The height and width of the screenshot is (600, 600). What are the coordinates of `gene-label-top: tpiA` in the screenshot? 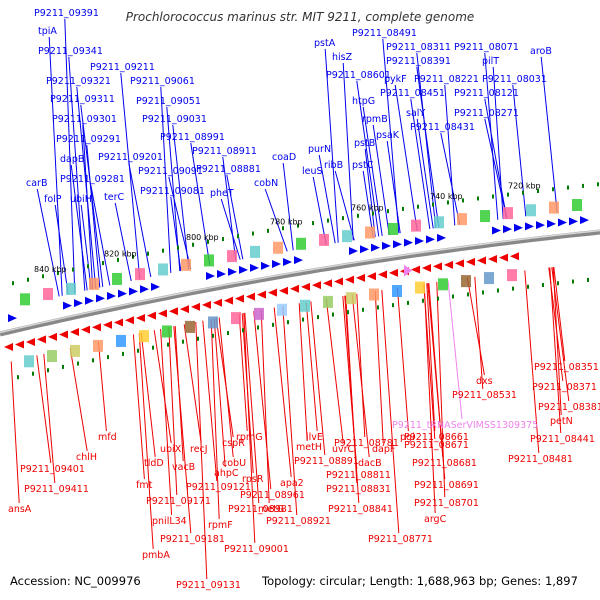 It's located at (47, 31).